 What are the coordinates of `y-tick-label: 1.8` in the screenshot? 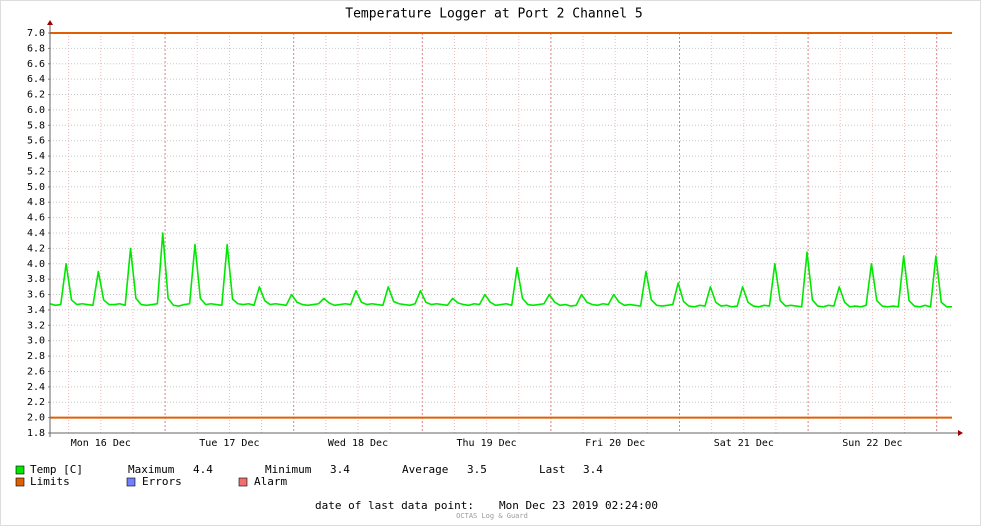 It's located at (36, 433).